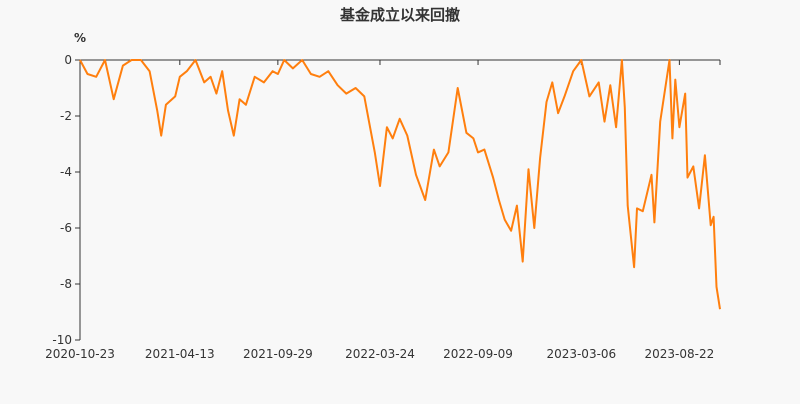 The width and height of the screenshot is (800, 404). Describe the element at coordinates (399, 15) in the screenshot. I see `chart-title: 基金成立以来回撤` at that location.